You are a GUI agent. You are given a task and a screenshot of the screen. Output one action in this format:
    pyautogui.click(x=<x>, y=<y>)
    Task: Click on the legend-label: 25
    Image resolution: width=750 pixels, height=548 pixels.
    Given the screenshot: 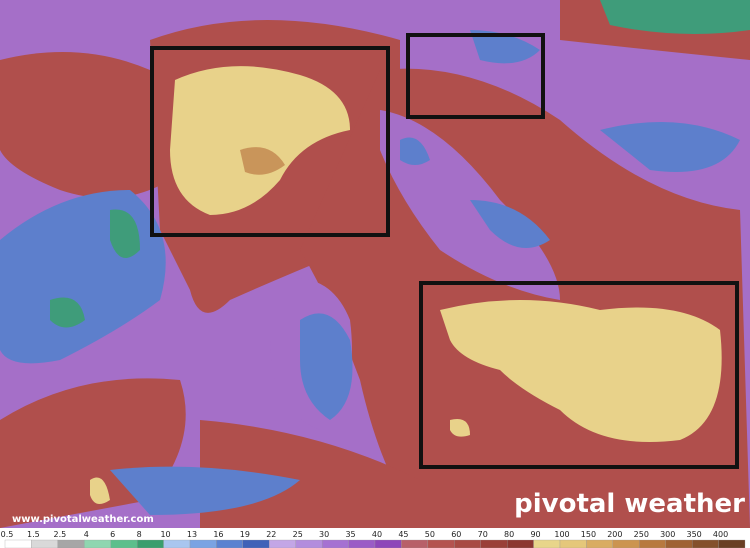 What is the action you would take?
    pyautogui.click(x=298, y=534)
    